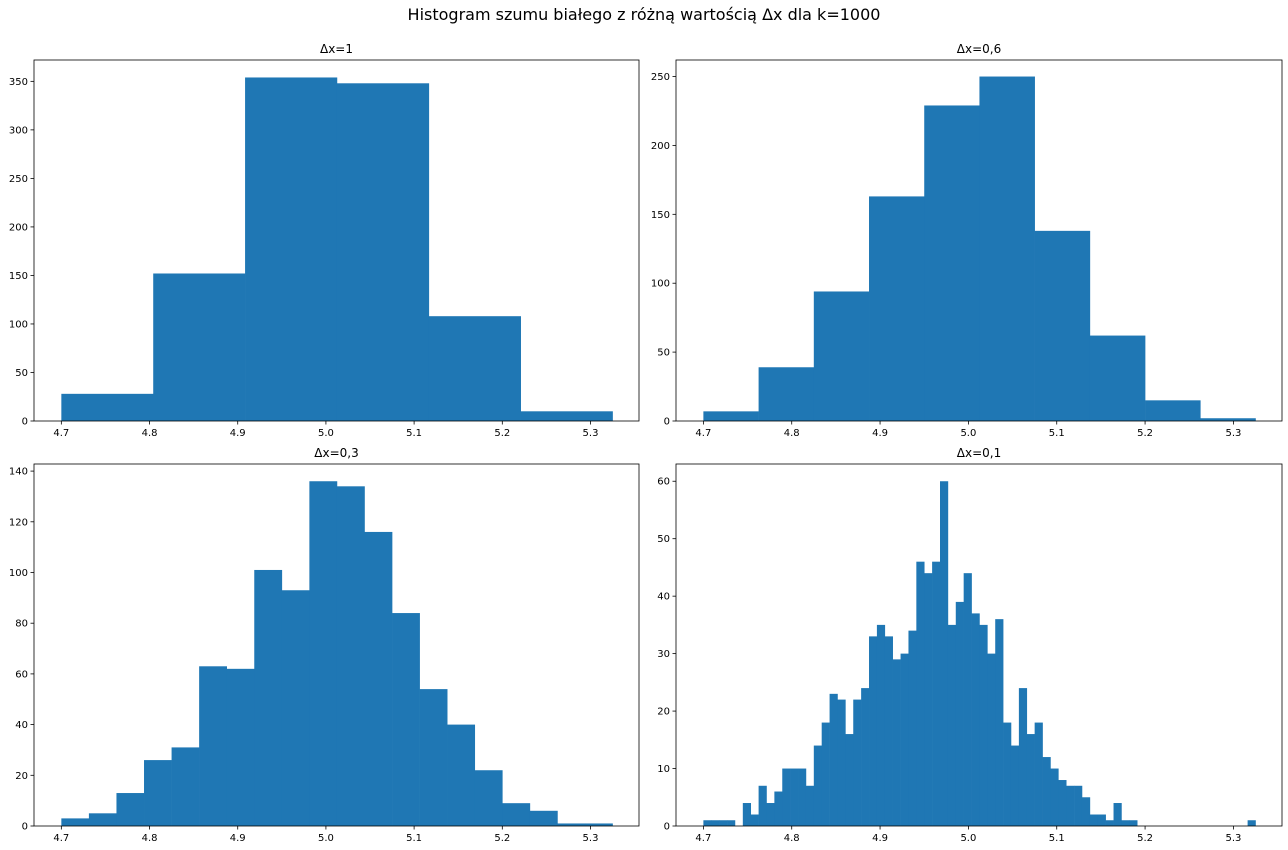 This screenshot has height=850, width=1288. What do you see at coordinates (18, 324) in the screenshot?
I see `y-tick-label: 100` at bounding box center [18, 324].